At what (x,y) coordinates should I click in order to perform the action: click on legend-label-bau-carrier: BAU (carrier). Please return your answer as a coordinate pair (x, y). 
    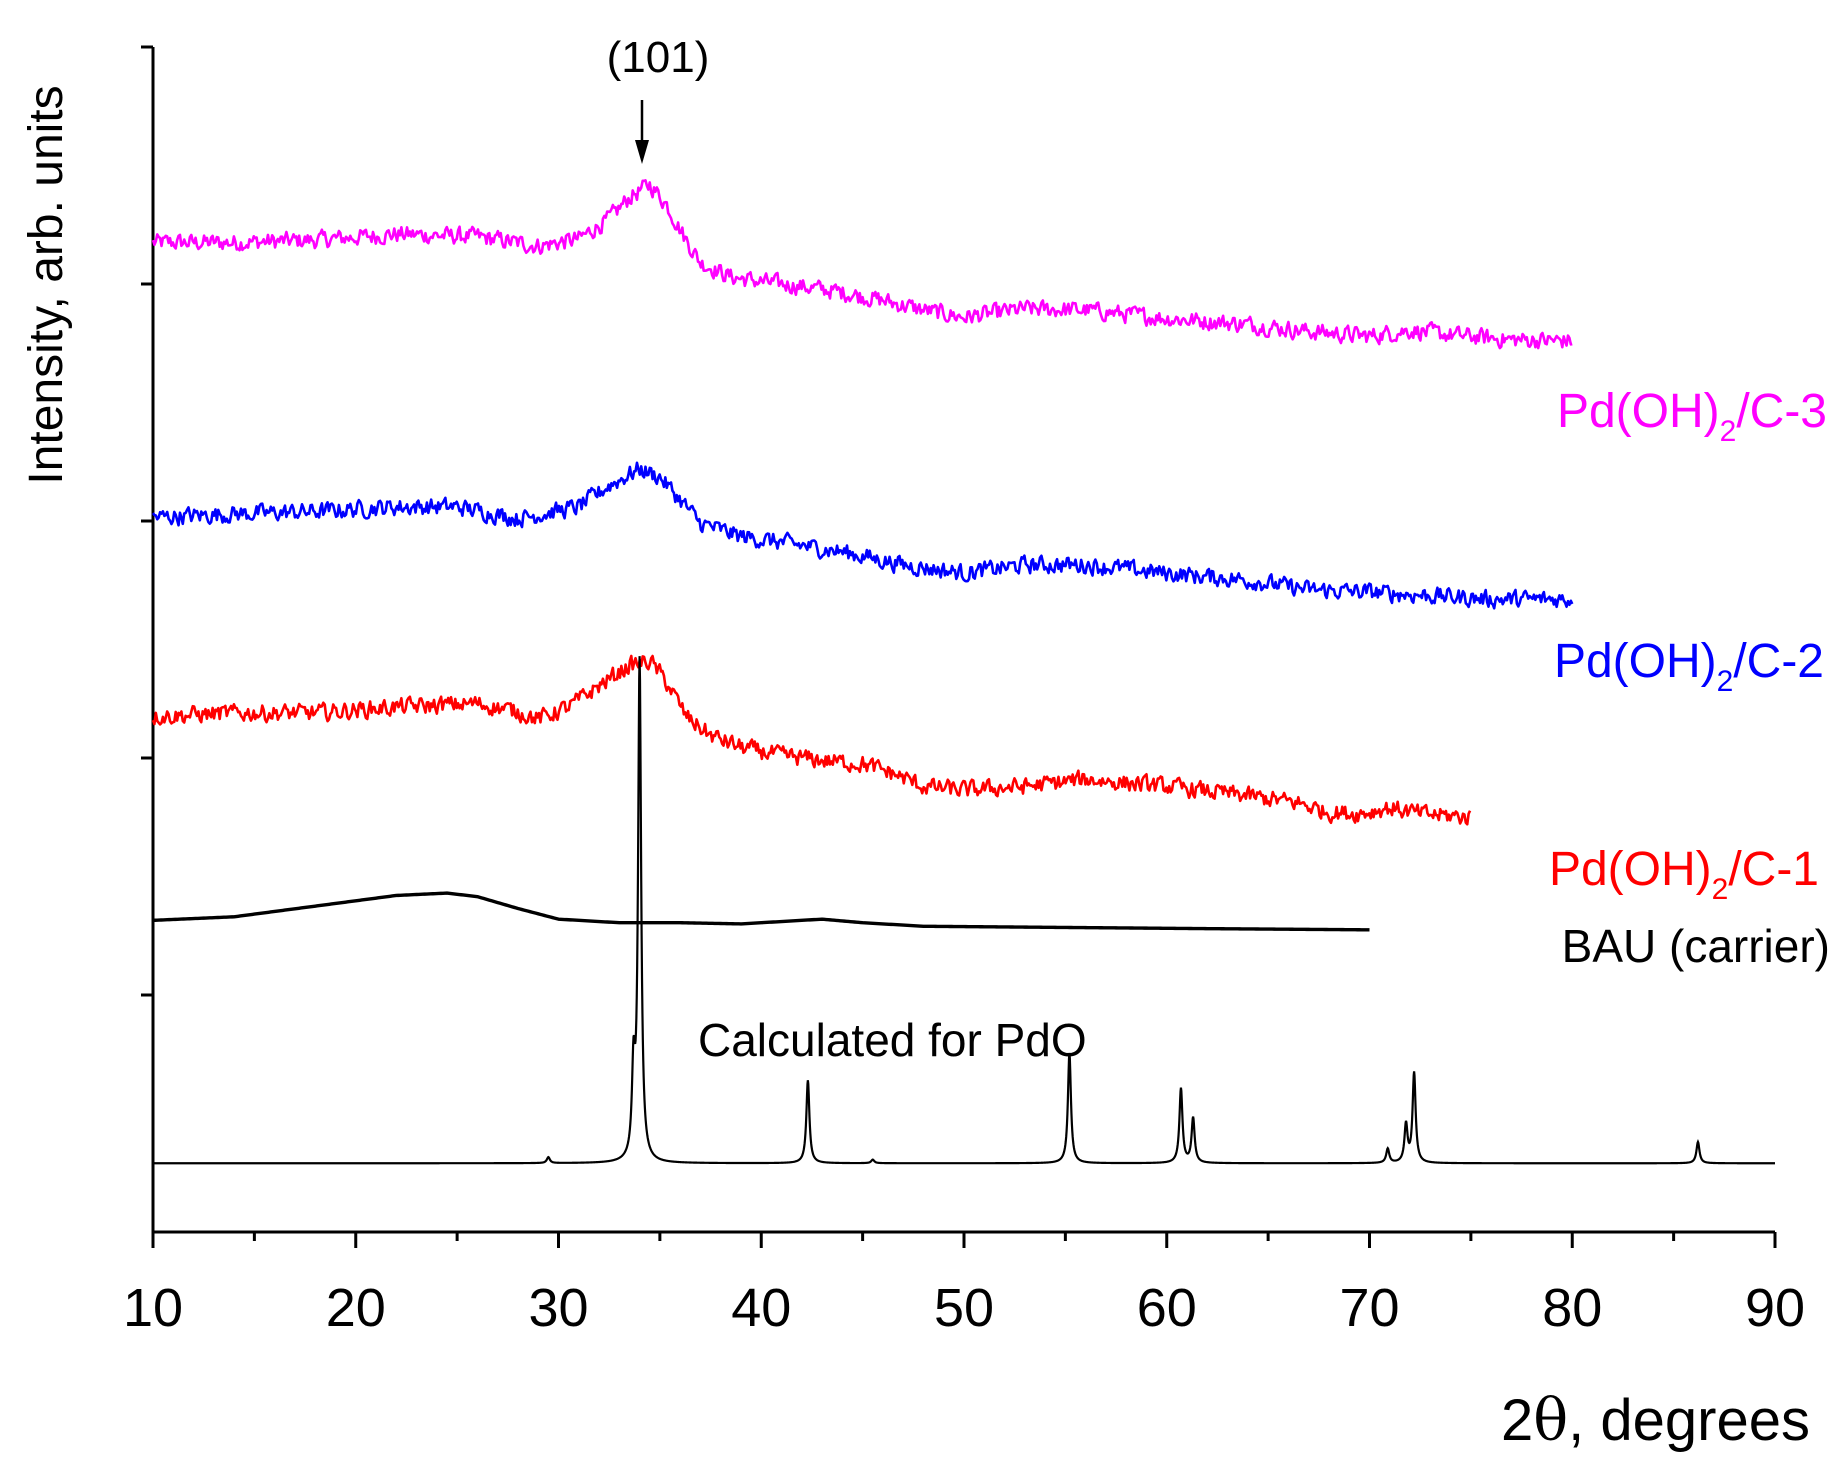
    Looking at the image, I should click on (1696, 946).